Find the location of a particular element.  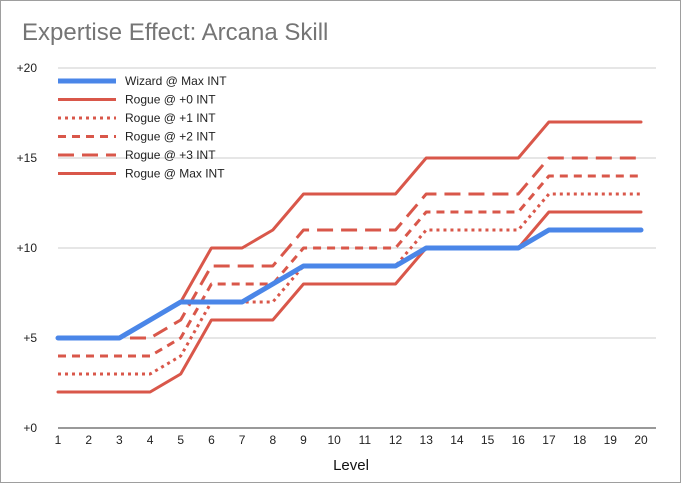

x-tick-label: 8 is located at coordinates (272, 440).